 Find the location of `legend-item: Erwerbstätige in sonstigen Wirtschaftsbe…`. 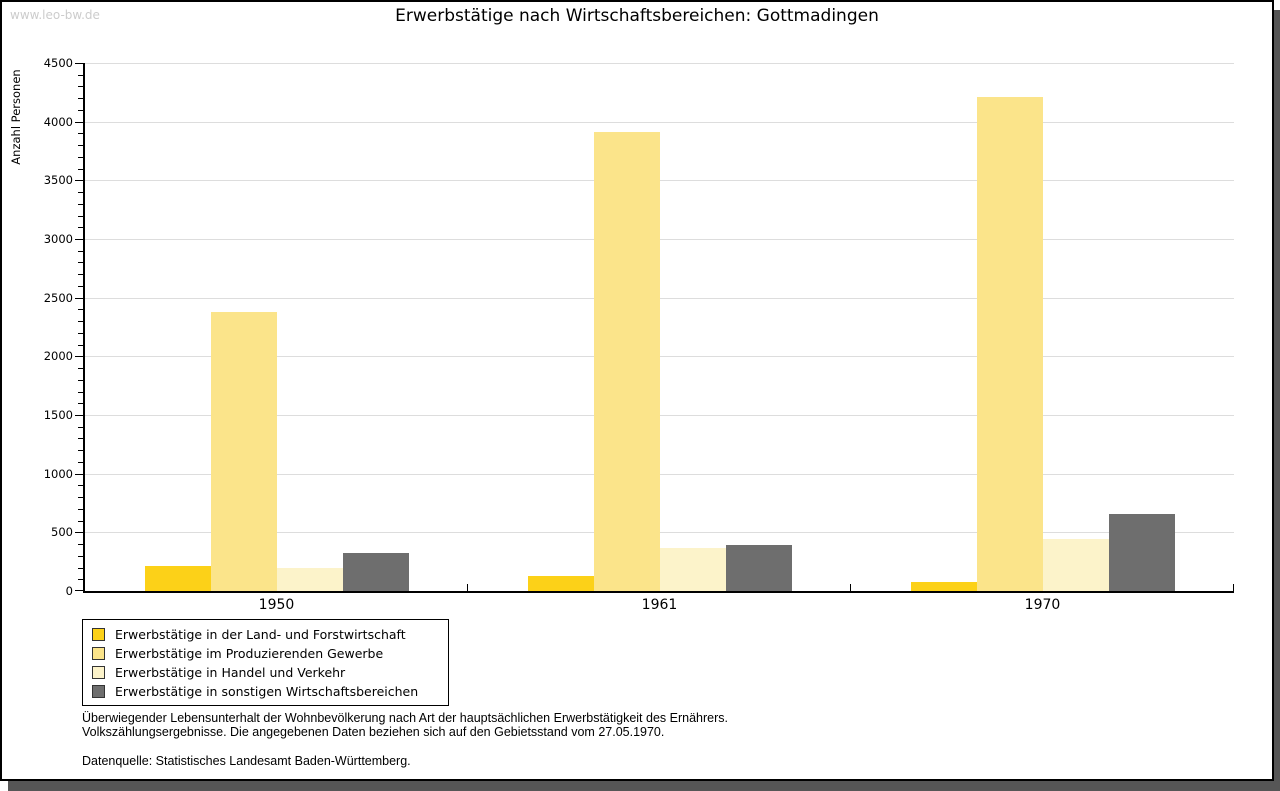

legend-item: Erwerbstätige in sonstigen Wirtschaftsbe… is located at coordinates (265, 691).